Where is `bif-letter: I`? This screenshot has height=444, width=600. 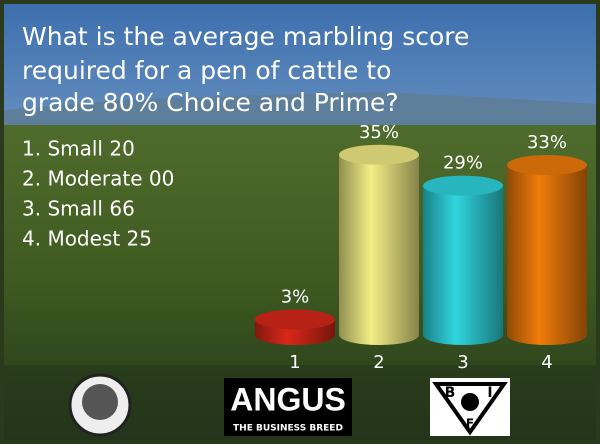 bif-letter: I is located at coordinates (489, 393).